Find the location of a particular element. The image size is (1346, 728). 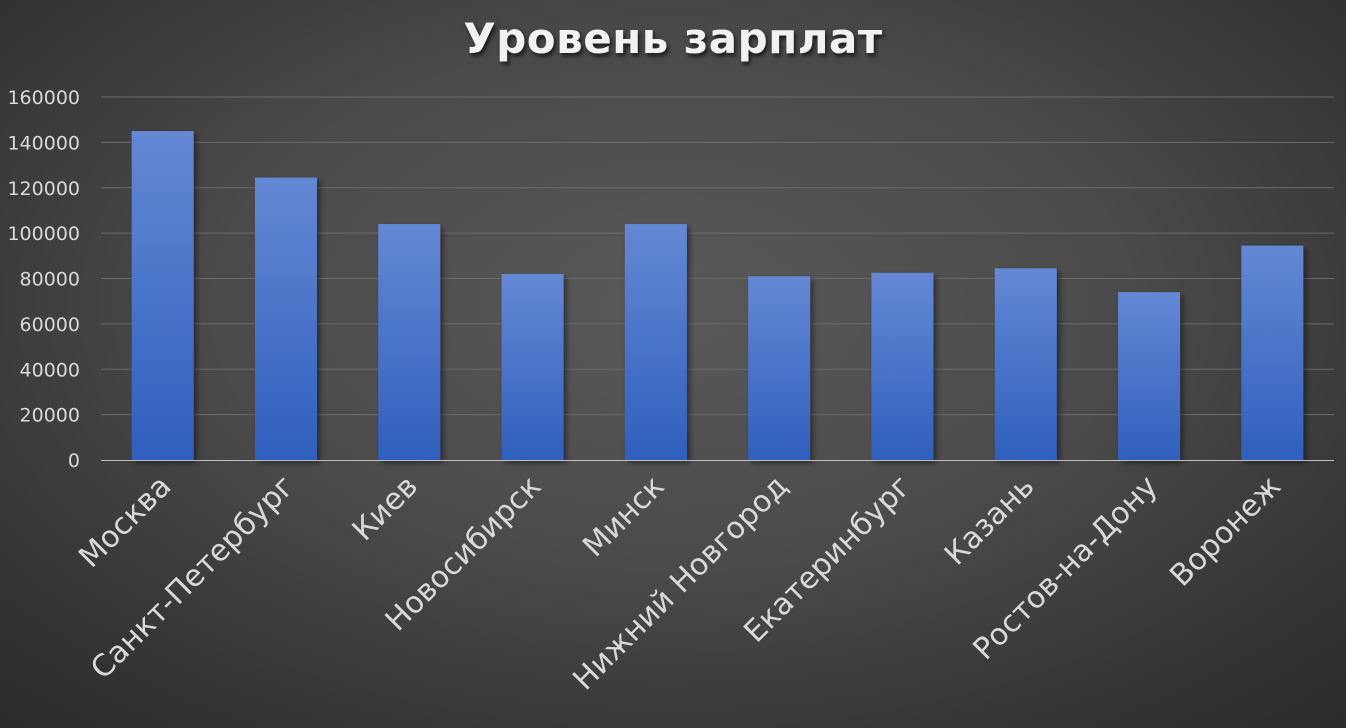

x-category-label: Казань is located at coordinates (989, 520).